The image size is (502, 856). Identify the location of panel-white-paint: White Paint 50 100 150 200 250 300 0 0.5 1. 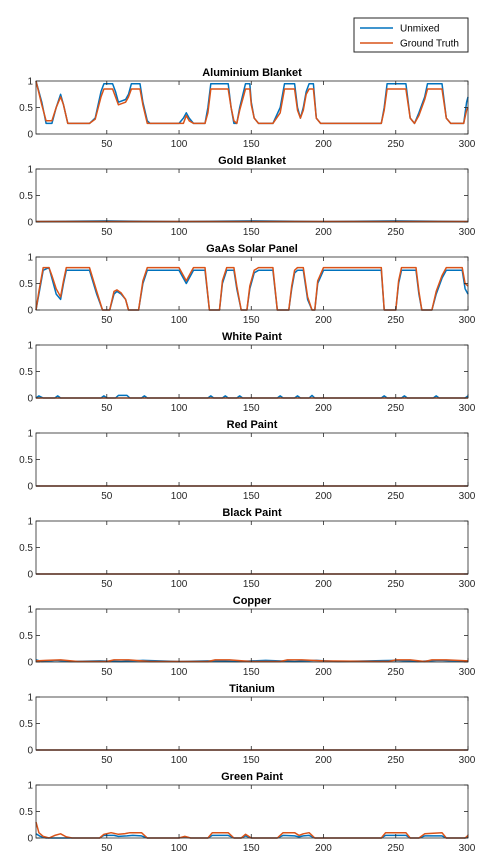
(247, 372).